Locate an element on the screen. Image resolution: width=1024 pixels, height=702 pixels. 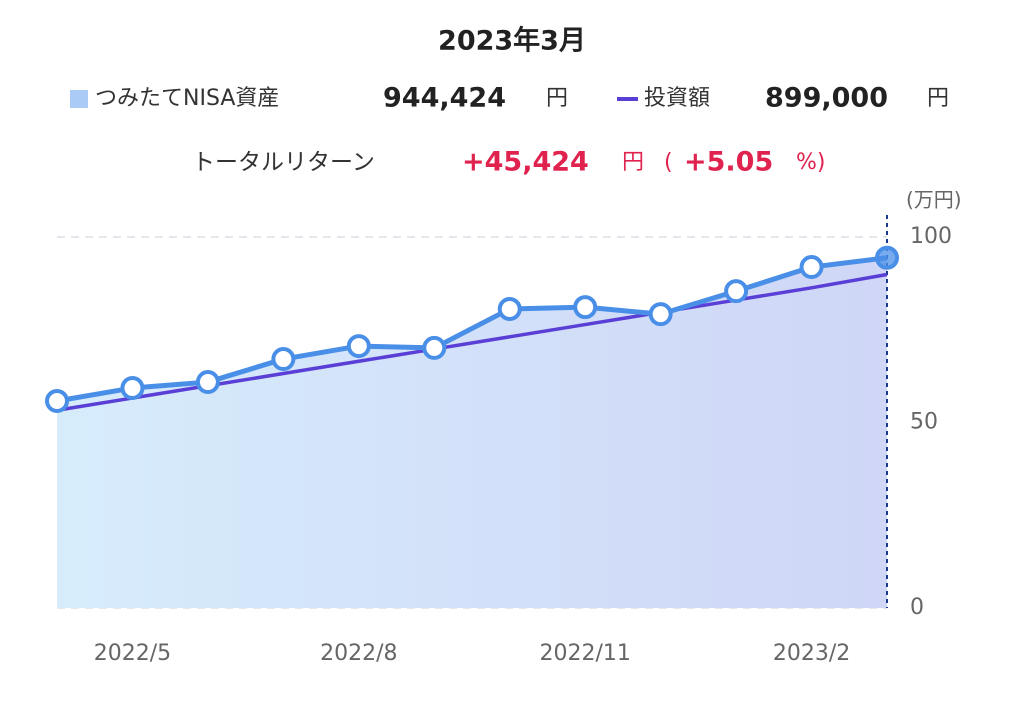
x-tick-label: 2022/8 is located at coordinates (358, 653).